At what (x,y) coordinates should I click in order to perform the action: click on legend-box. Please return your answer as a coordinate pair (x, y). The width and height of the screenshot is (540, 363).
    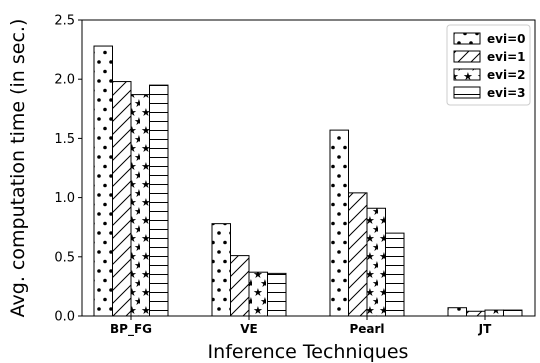
    Looking at the image, I should click on (488, 65).